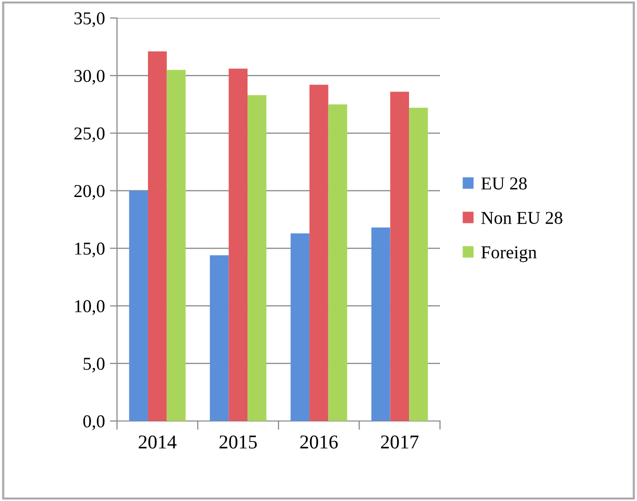 The height and width of the screenshot is (501, 637). What do you see at coordinates (89, 20) in the screenshot?
I see `y-tick-label: 35,0` at bounding box center [89, 20].